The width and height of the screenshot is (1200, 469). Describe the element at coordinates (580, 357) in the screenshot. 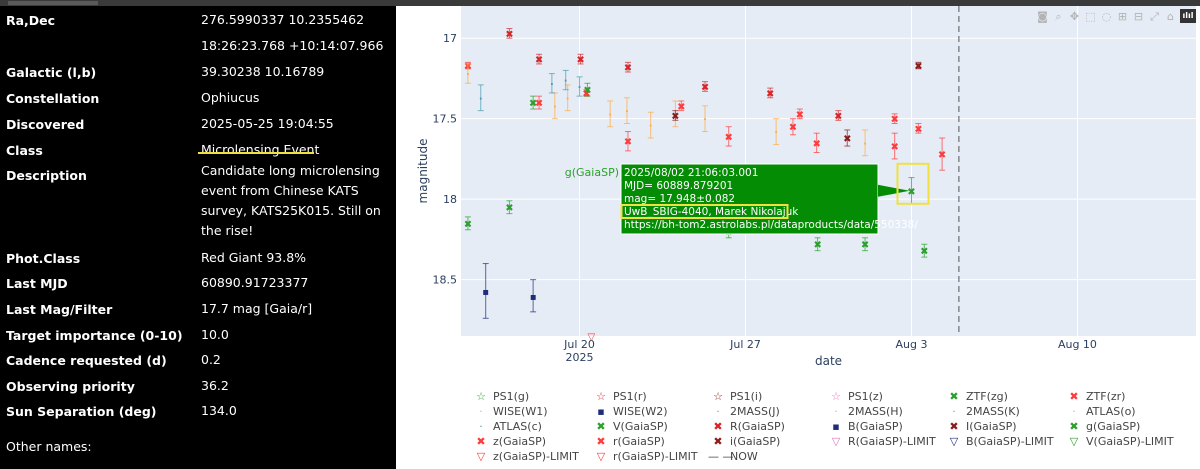

I see `x-tick-year-label: 2025` at that location.